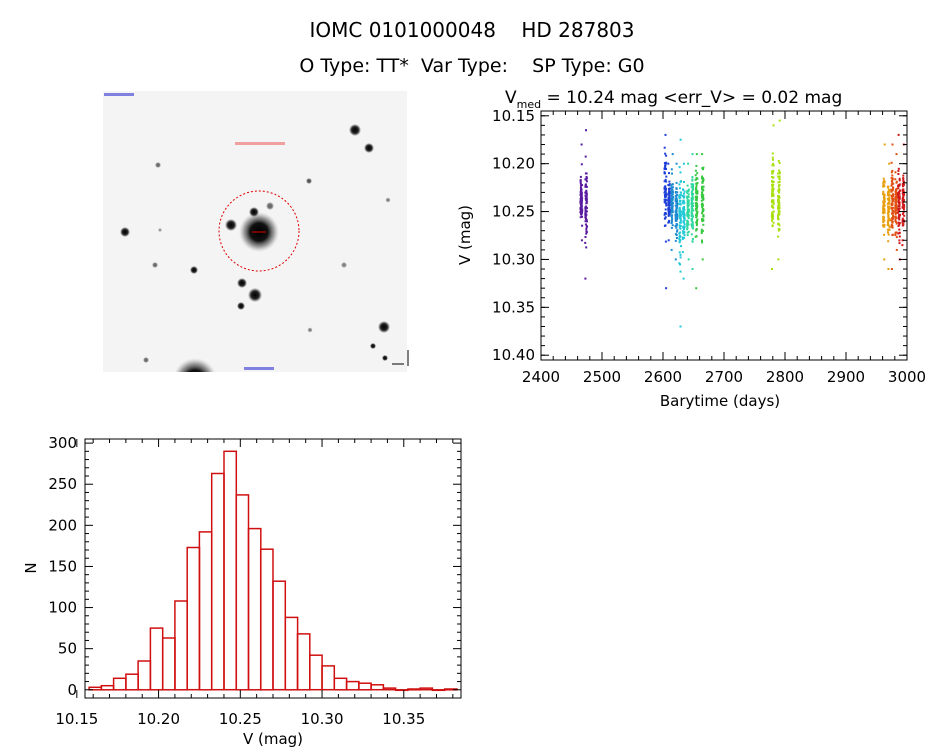 The width and height of the screenshot is (944, 747). I want to click on lc-series, so click(674, 207).